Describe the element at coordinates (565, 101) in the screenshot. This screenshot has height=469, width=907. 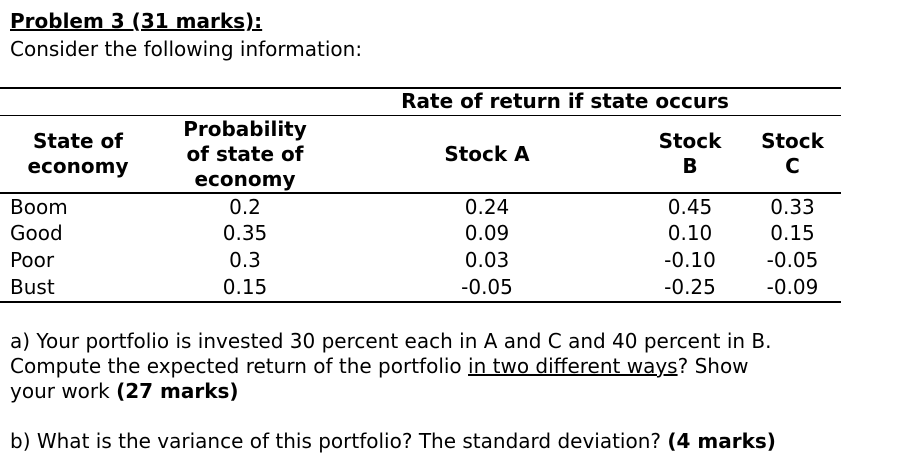
I see `group-header: Rate of return if state occurs` at that location.